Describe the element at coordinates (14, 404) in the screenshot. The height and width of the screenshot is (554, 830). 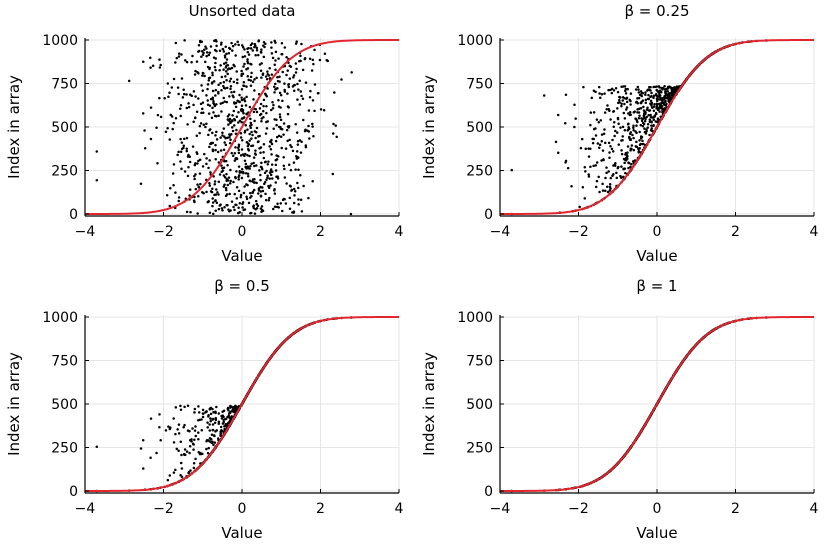
I see `y-axis-label: Index in array` at that location.